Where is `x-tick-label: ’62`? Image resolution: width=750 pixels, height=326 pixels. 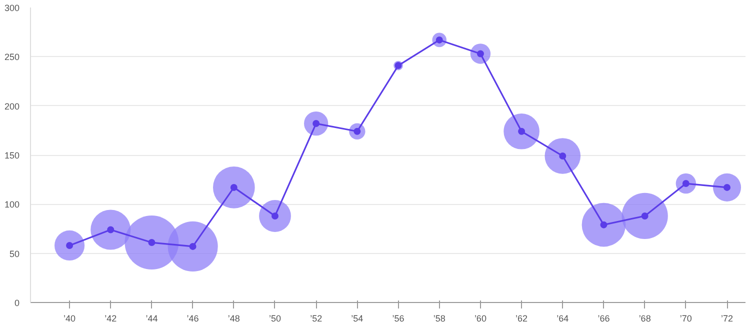 x-tick-label: ’62 is located at coordinates (522, 319).